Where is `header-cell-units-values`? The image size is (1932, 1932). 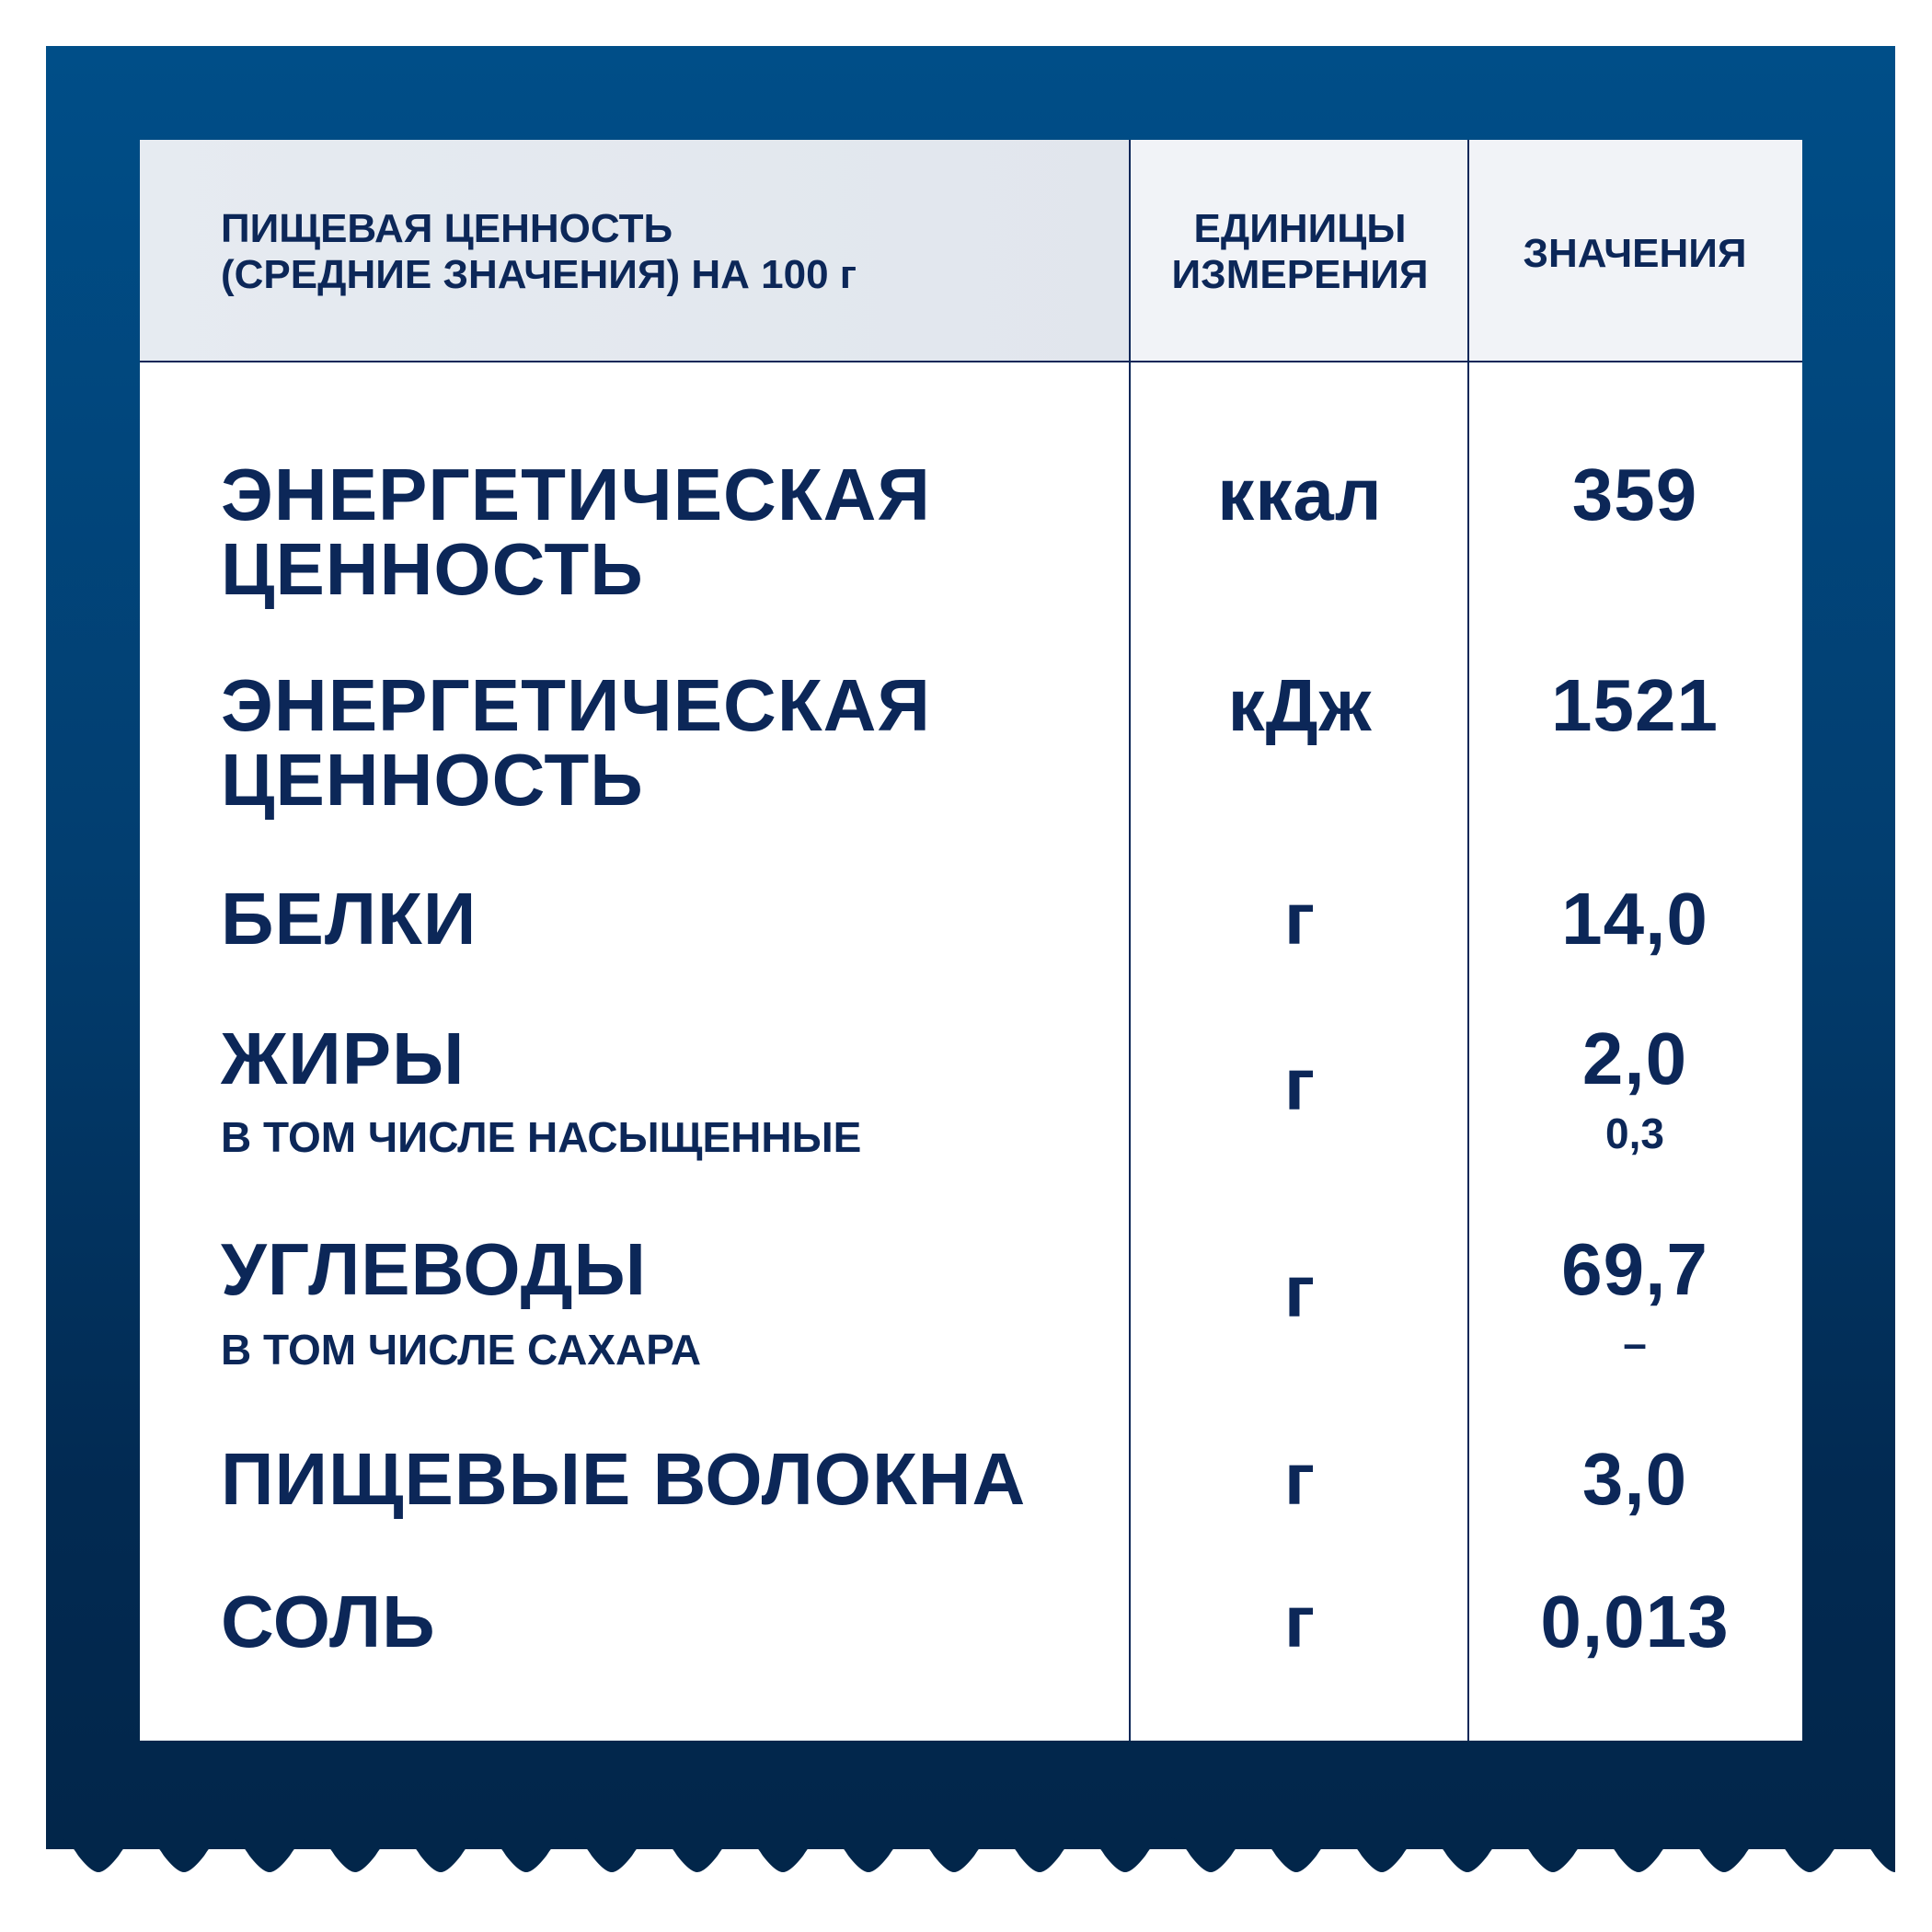 header-cell-units-values is located at coordinates (1466, 251).